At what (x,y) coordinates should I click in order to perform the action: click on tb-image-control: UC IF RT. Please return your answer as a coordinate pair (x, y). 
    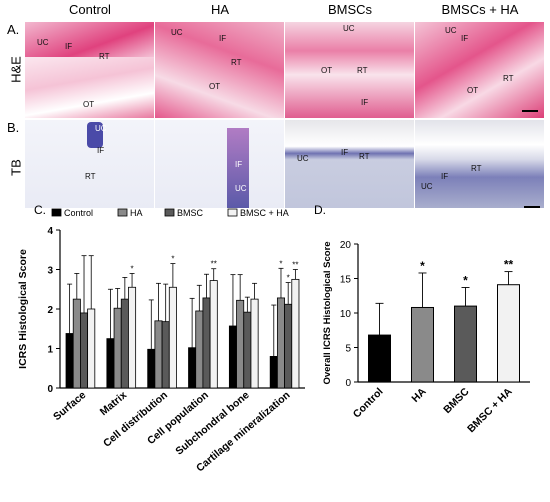
    Looking at the image, I should click on (89, 164).